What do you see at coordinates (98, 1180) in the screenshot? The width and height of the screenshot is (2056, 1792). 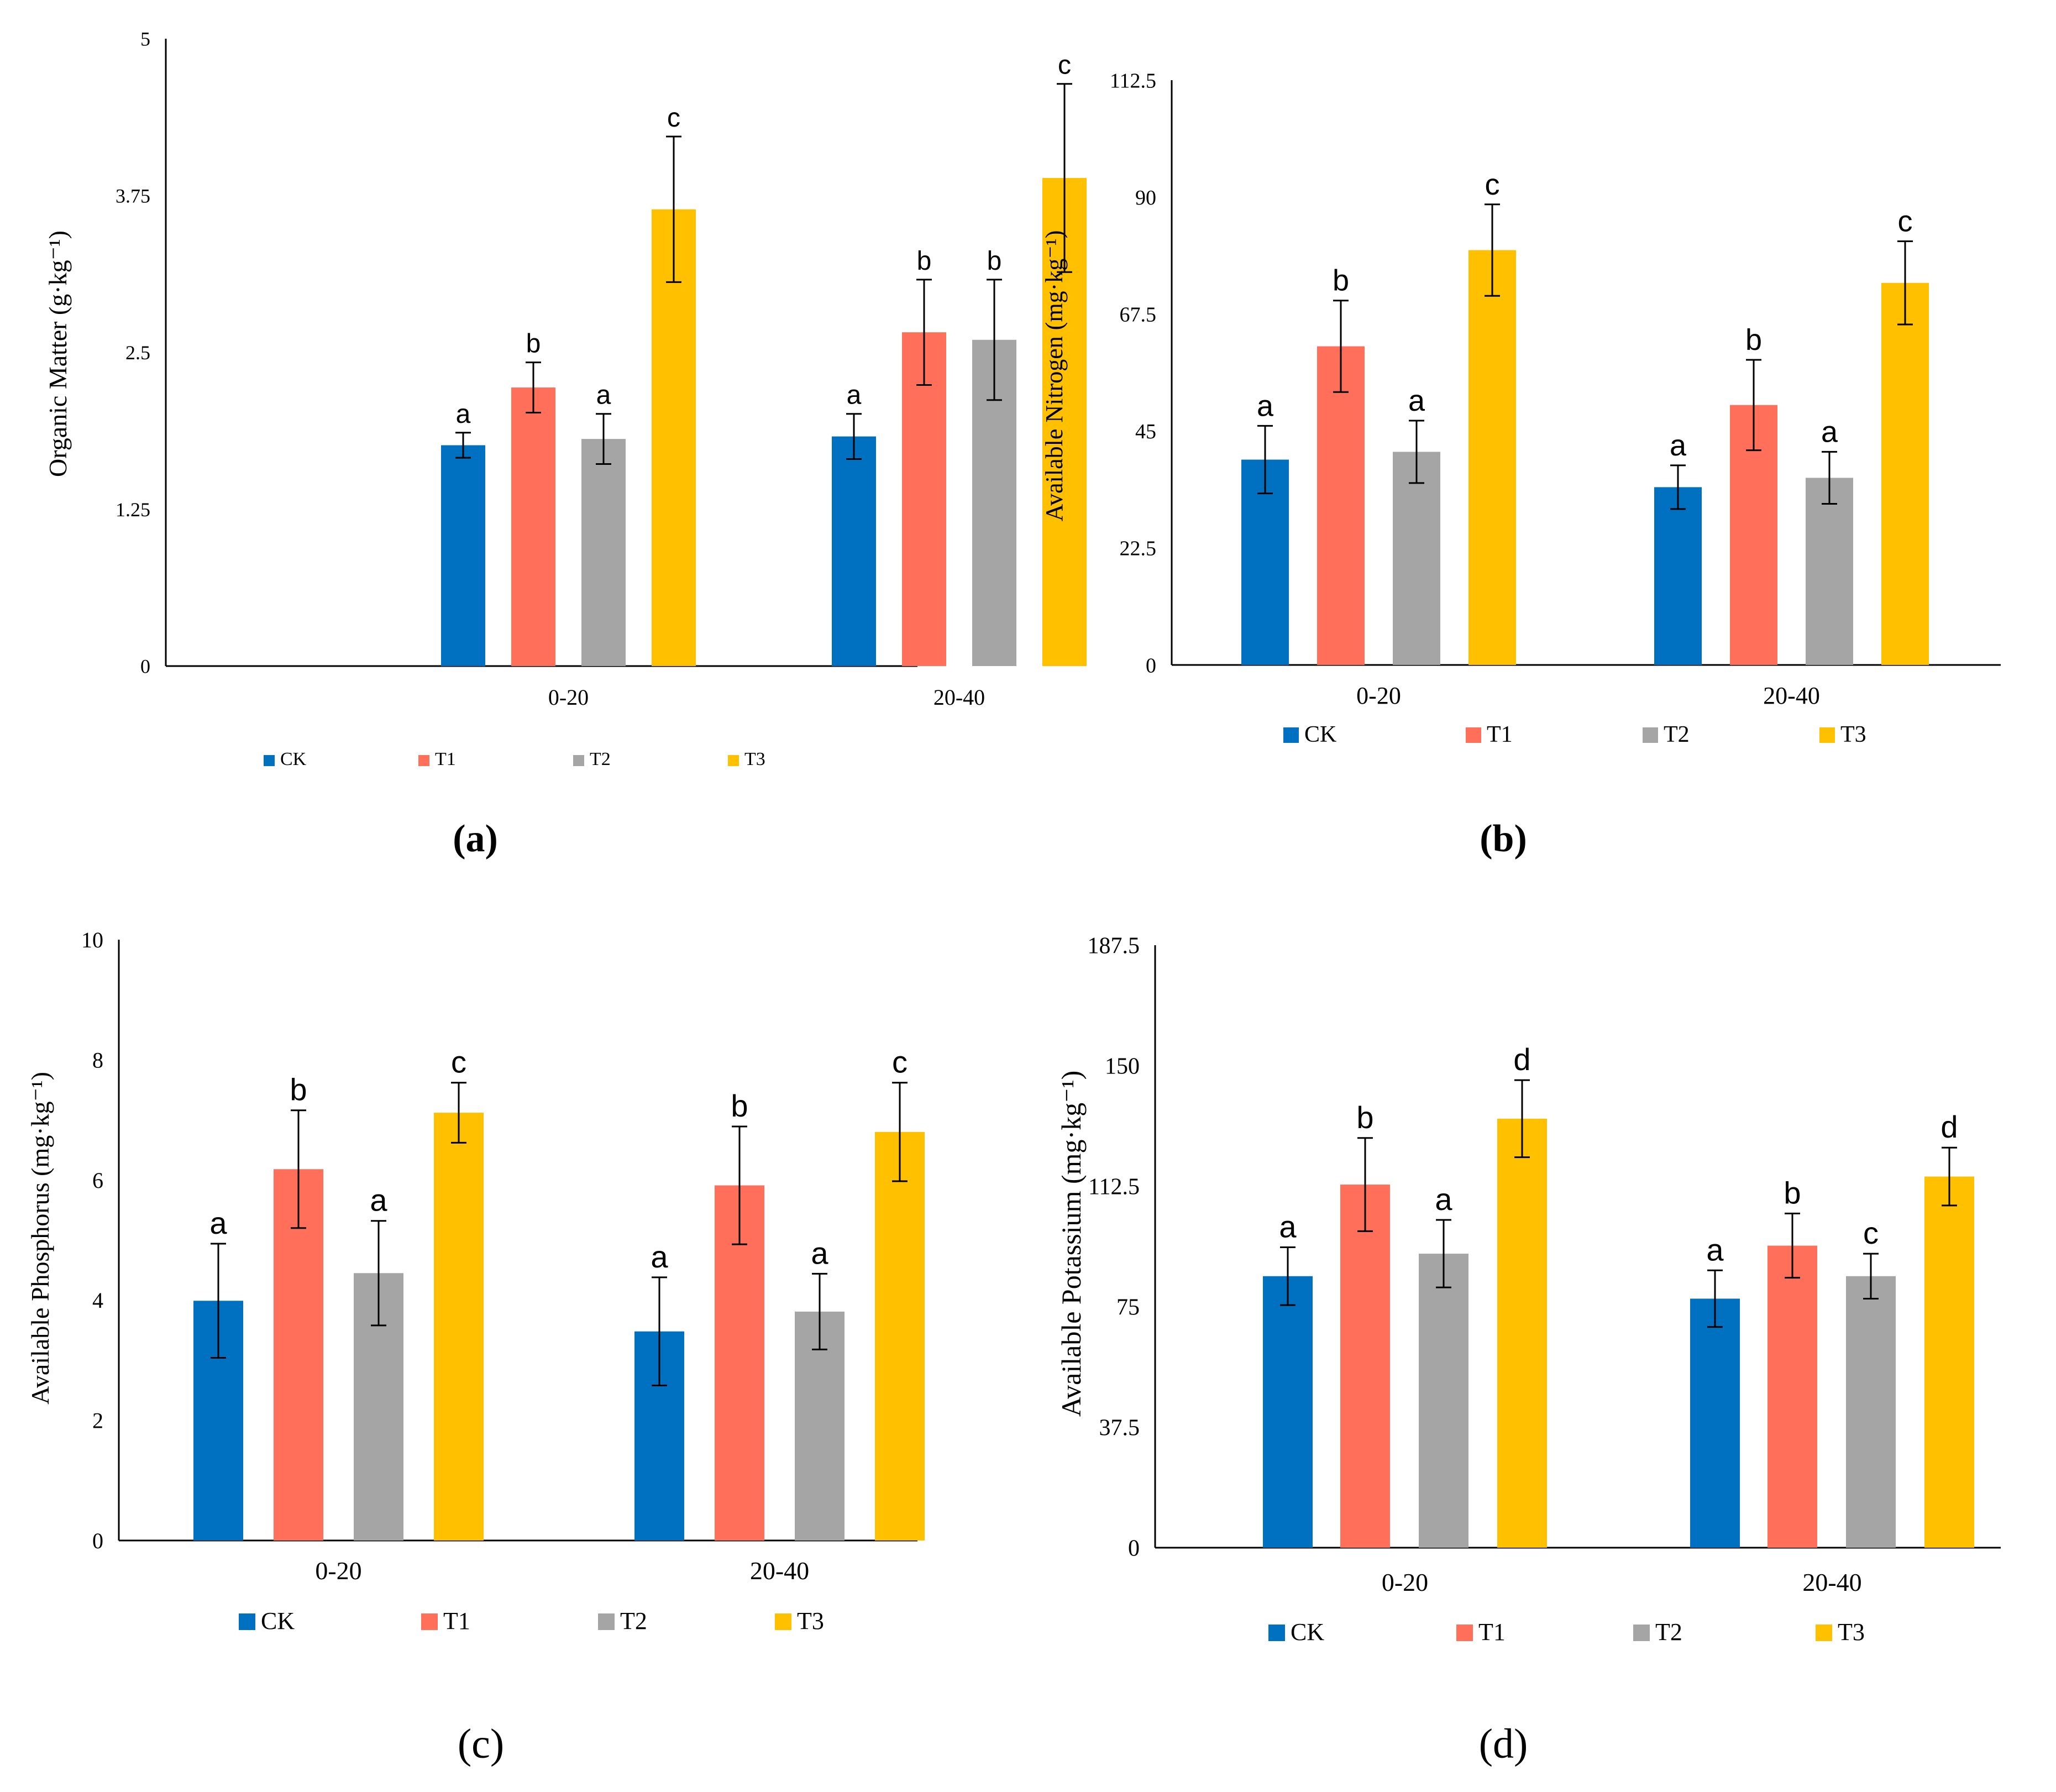 I see `y-tick-label: 6` at bounding box center [98, 1180].